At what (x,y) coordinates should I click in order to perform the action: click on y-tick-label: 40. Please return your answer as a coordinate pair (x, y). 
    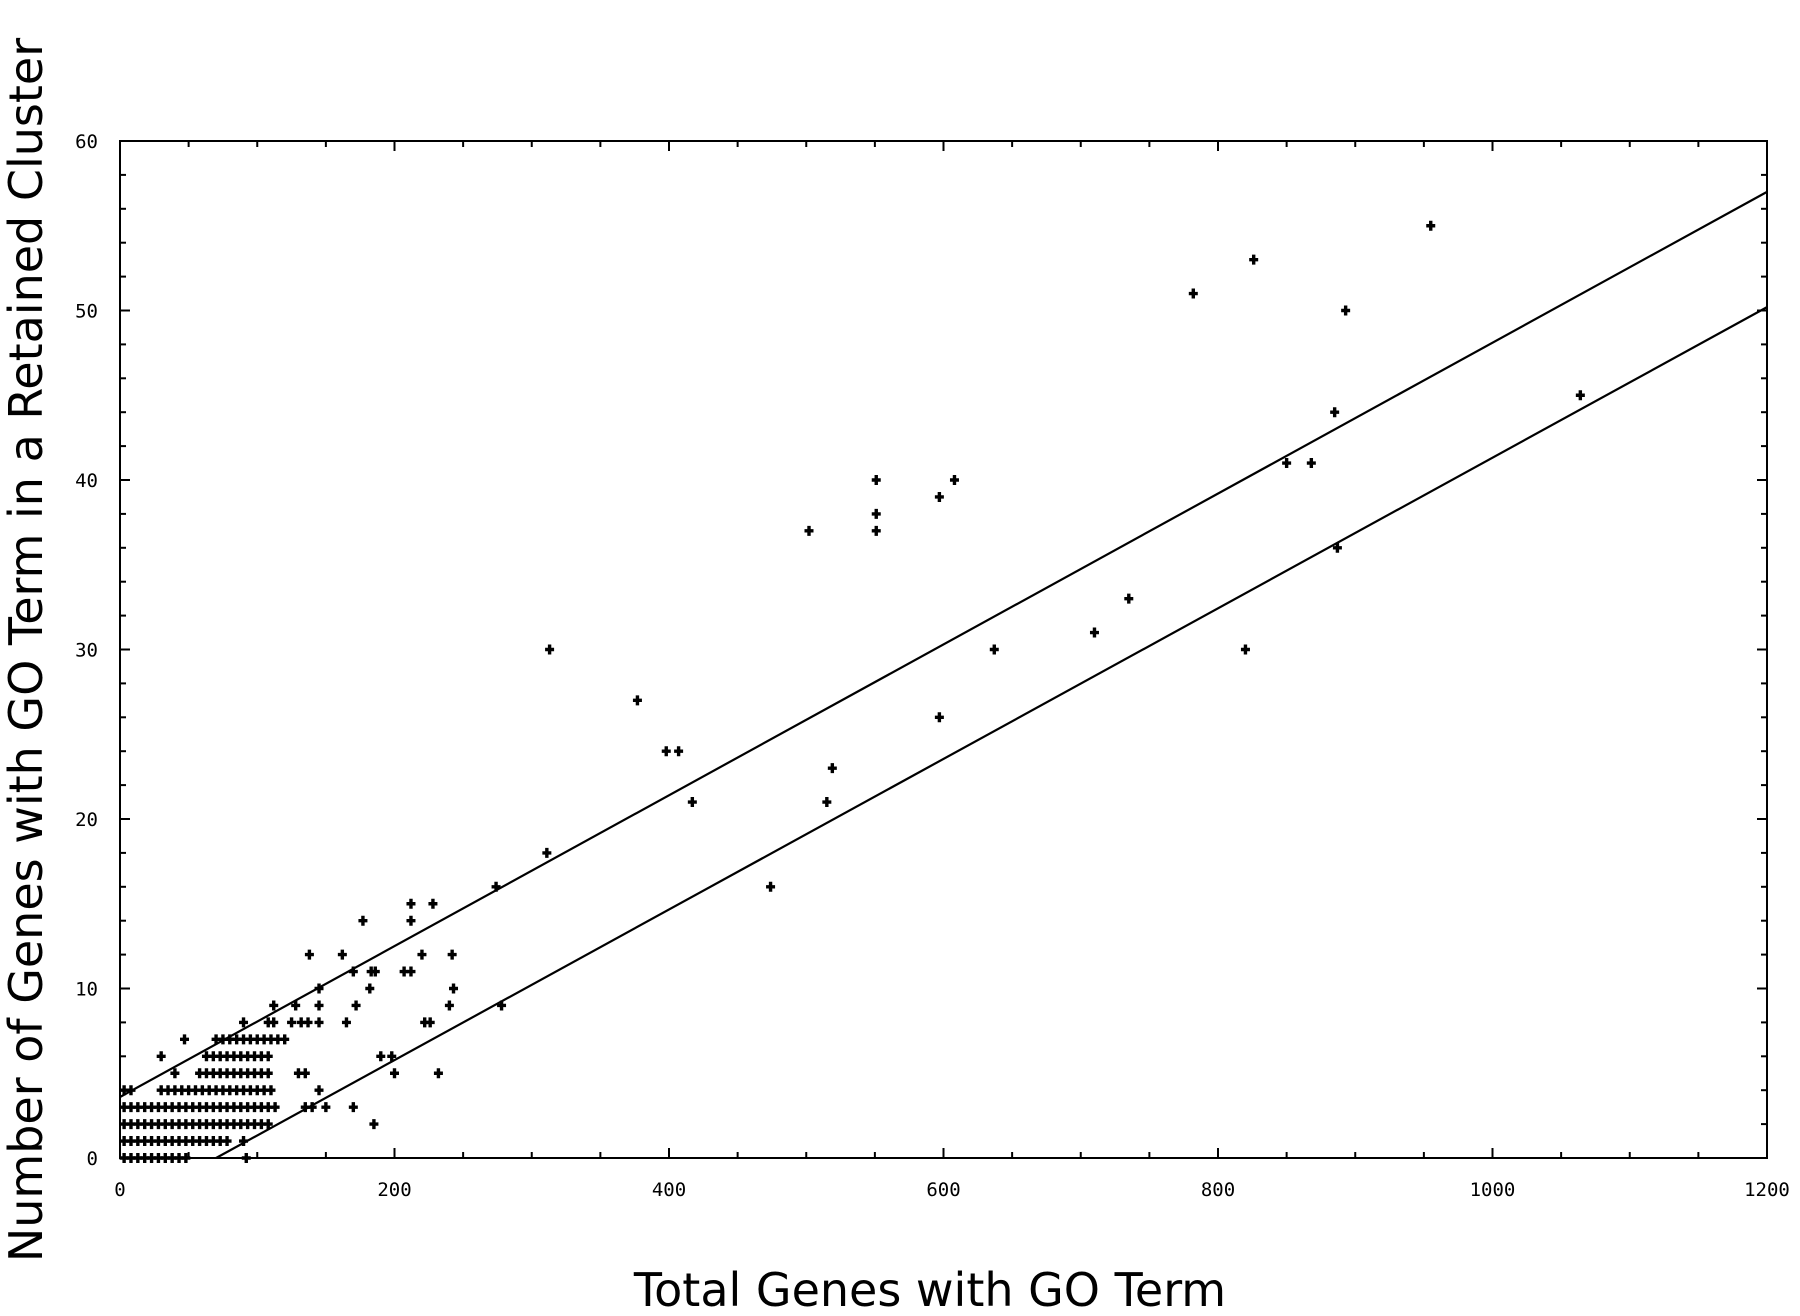
    Looking at the image, I should click on (86, 481).